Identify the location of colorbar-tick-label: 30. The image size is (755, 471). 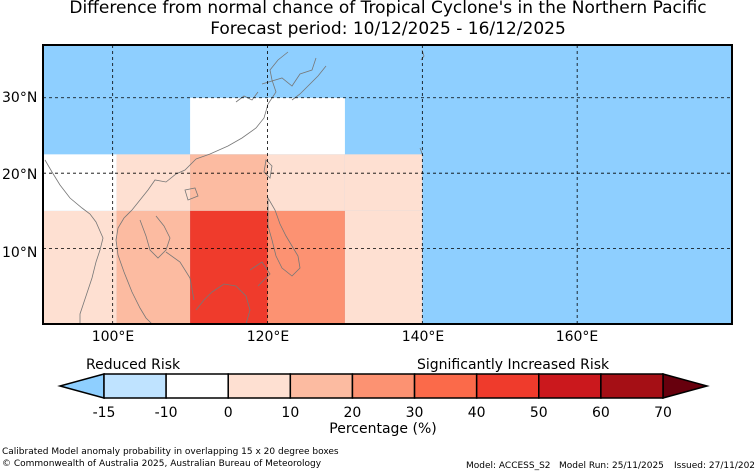
(414, 413).